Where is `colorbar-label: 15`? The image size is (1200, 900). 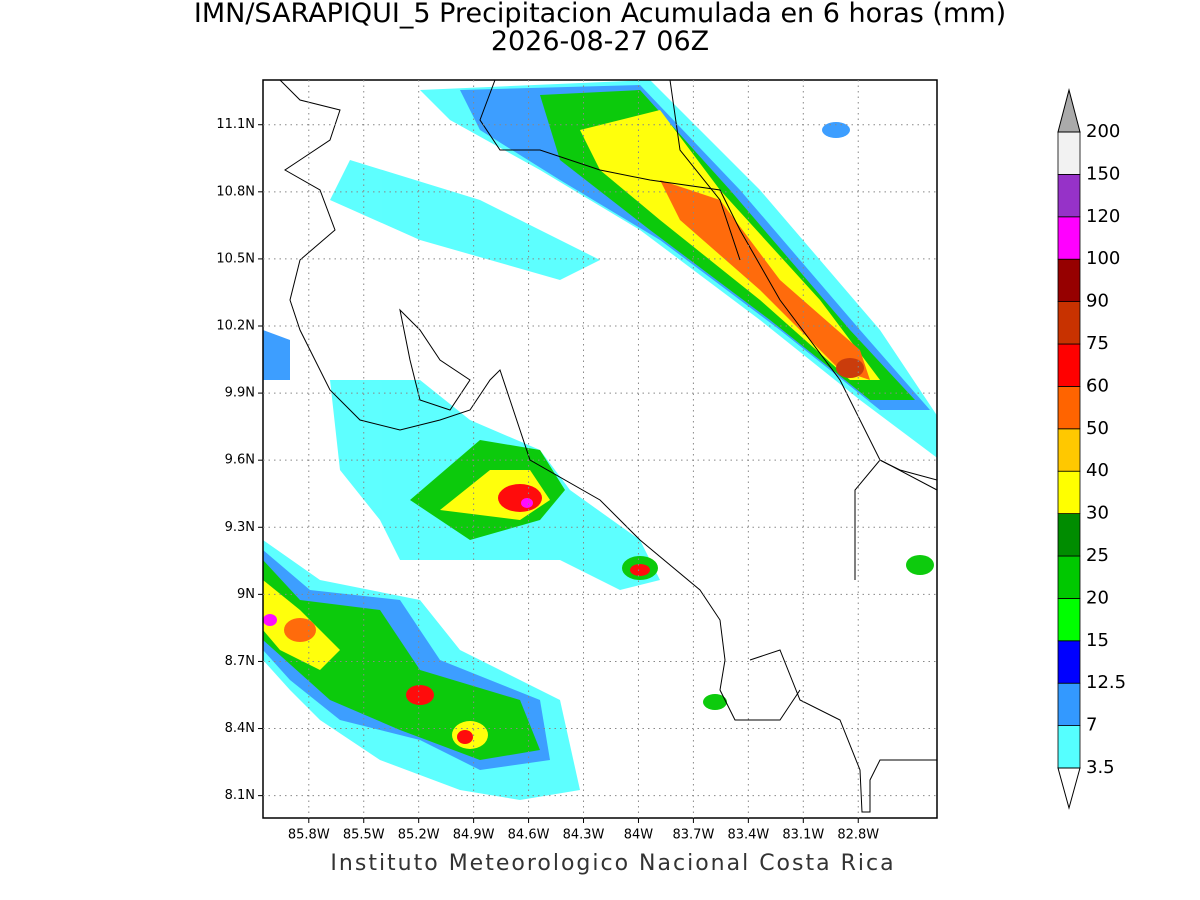 colorbar-label: 15 is located at coordinates (1097, 640).